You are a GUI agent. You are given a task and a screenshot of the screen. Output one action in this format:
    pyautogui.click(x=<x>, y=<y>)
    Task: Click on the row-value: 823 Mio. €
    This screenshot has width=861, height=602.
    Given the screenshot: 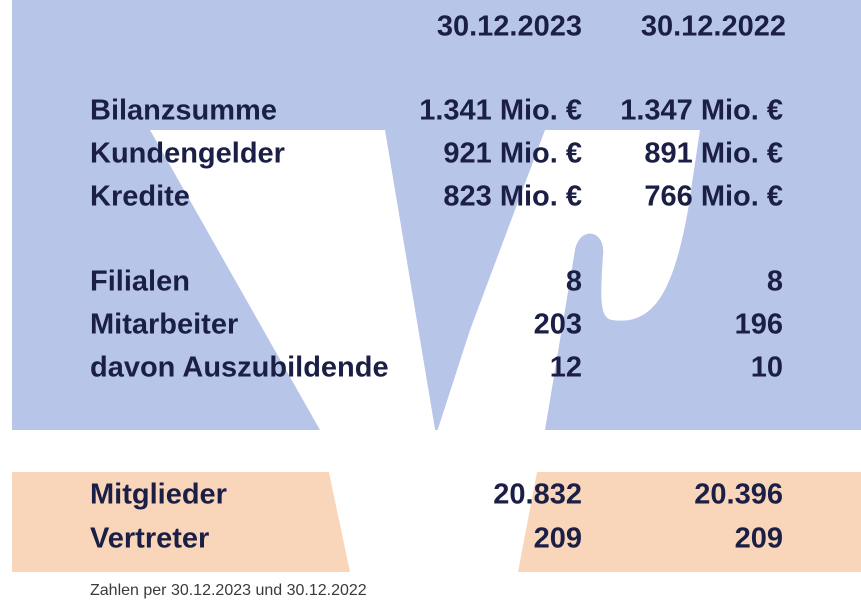 What is the action you would take?
    pyautogui.click(x=512, y=197)
    